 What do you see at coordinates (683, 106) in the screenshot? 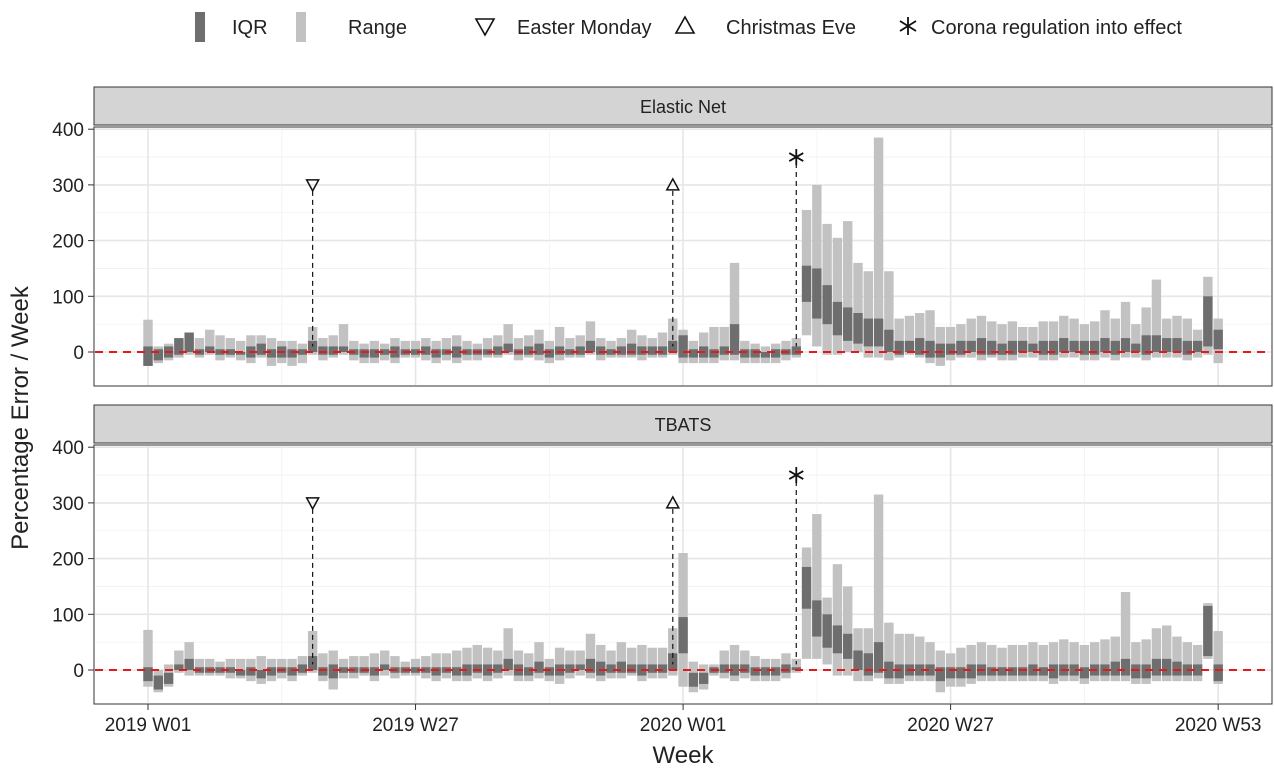
I see `strip-elastic-net` at bounding box center [683, 106].